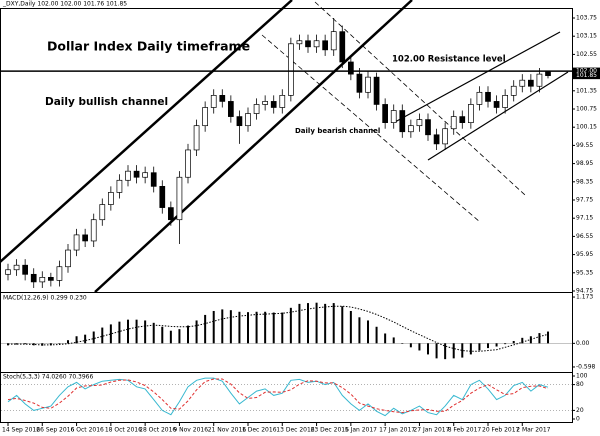  I want to click on x-tick-label: 26 Sep 2016, so click(55, 430).